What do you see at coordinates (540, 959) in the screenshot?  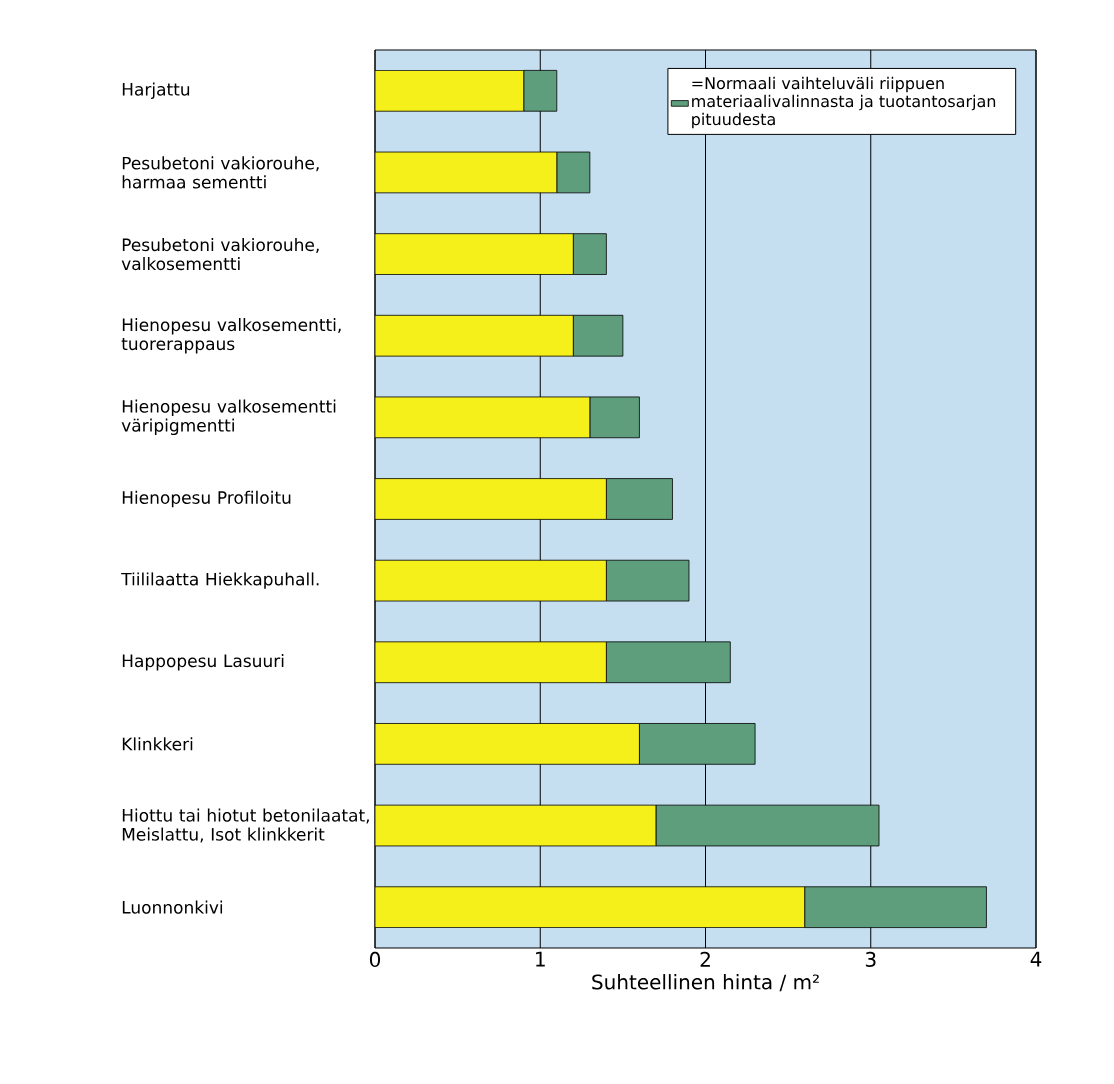 I see `x-tick-label: 1` at bounding box center [540, 959].